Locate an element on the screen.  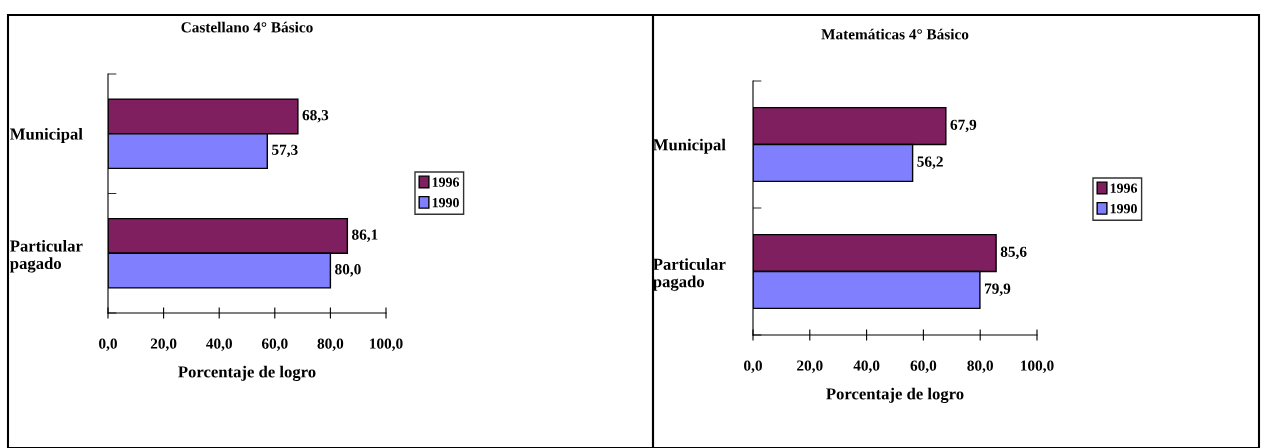
data-label: 79,9 is located at coordinates (997, 289).